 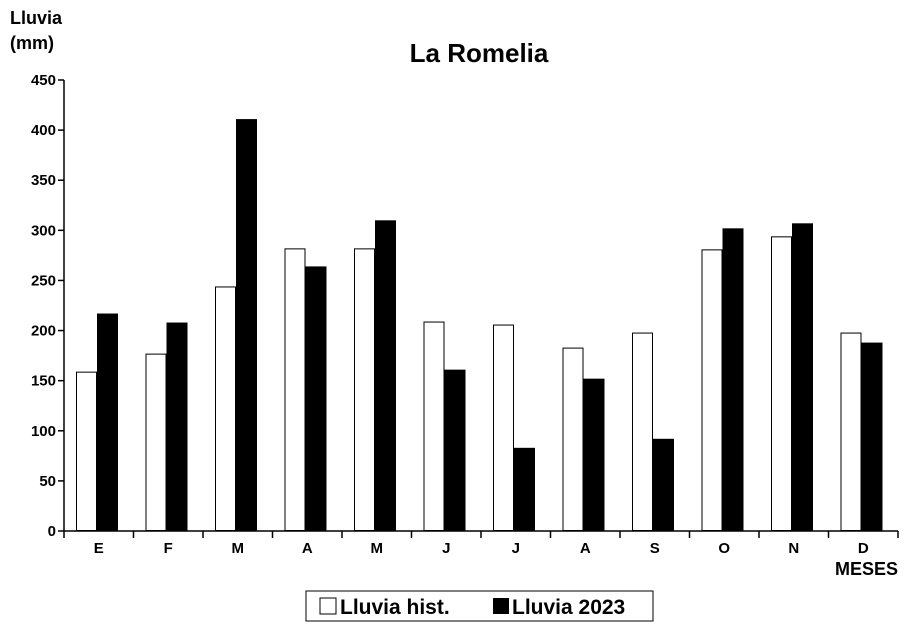 I want to click on y-tick-label-0: 0, so click(x=52, y=531).